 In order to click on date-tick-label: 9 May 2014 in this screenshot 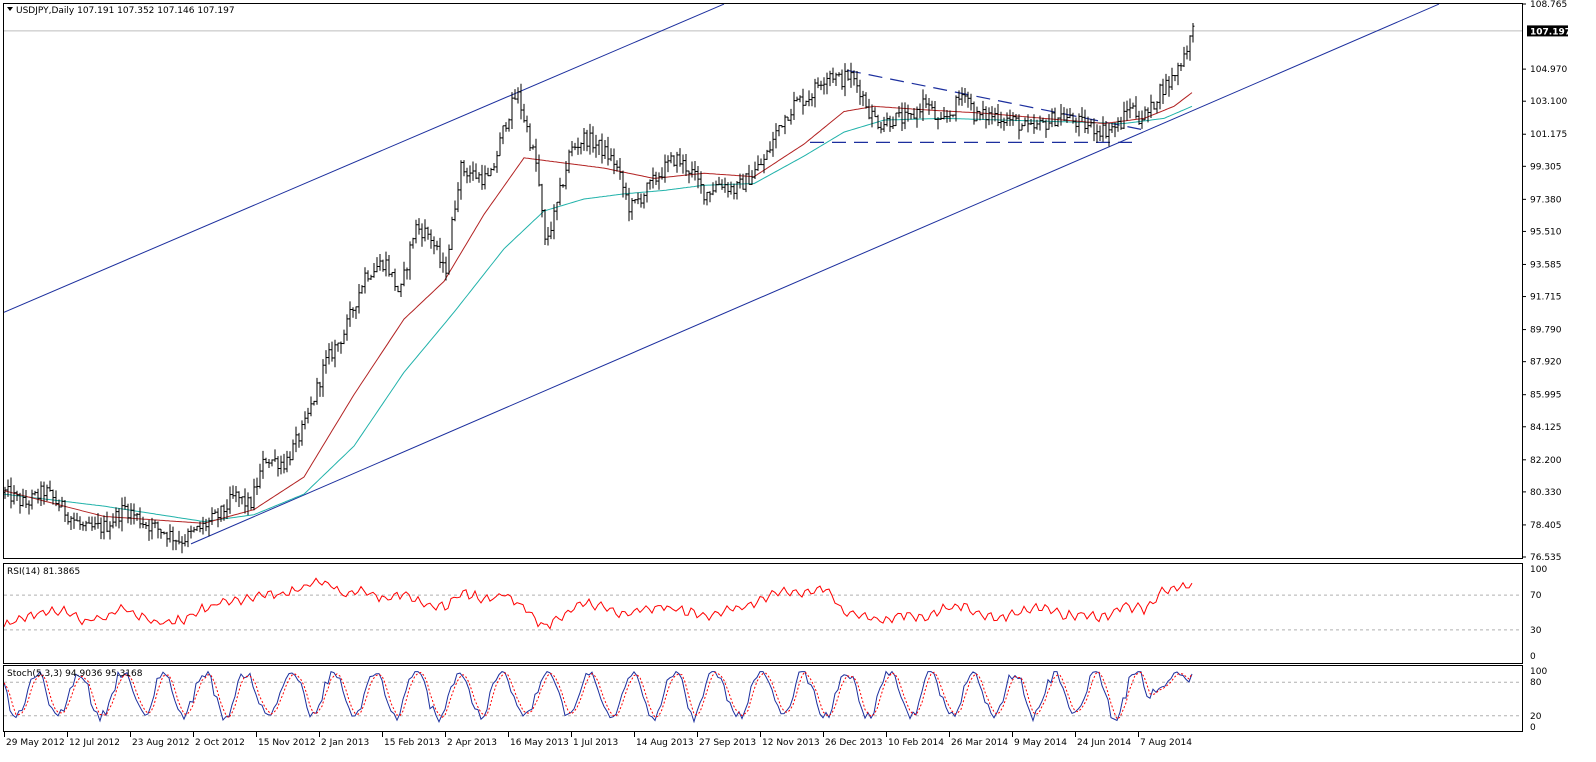, I will do `click(1040, 743)`.